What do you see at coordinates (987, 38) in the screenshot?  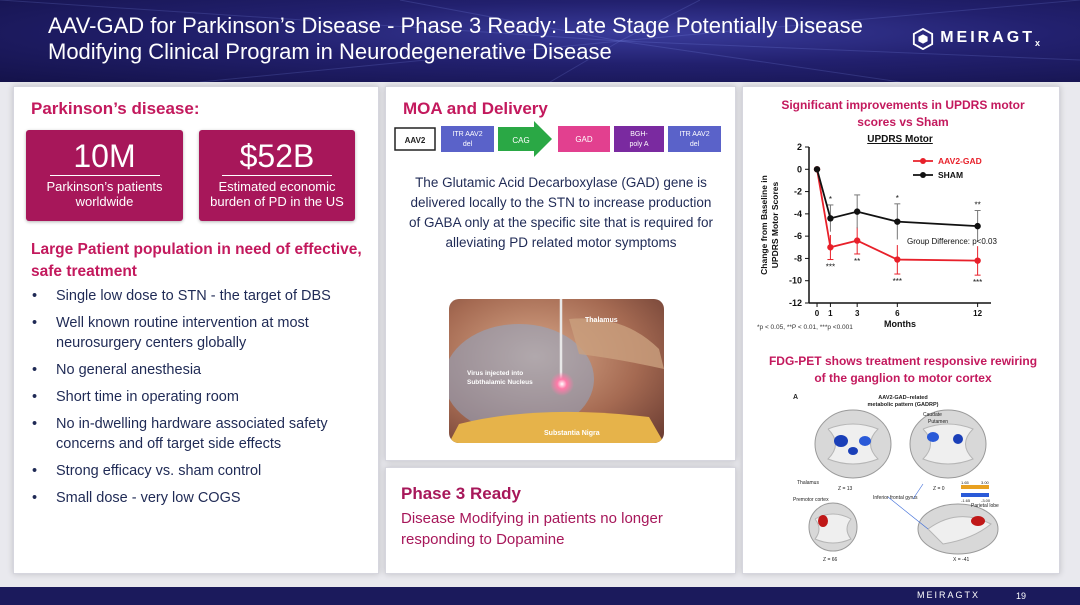 I see `logo-text: MEIRAGT` at bounding box center [987, 38].